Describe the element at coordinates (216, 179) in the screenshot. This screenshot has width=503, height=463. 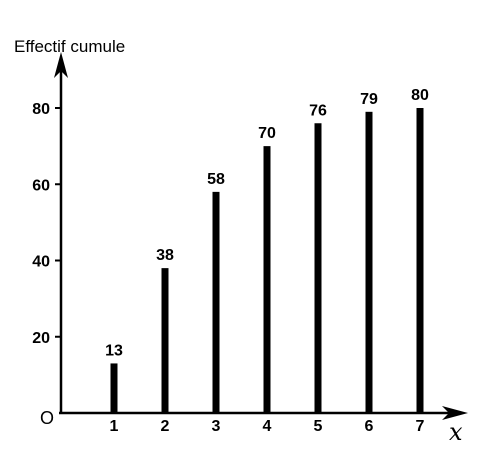
I see `data-label: 58` at that location.